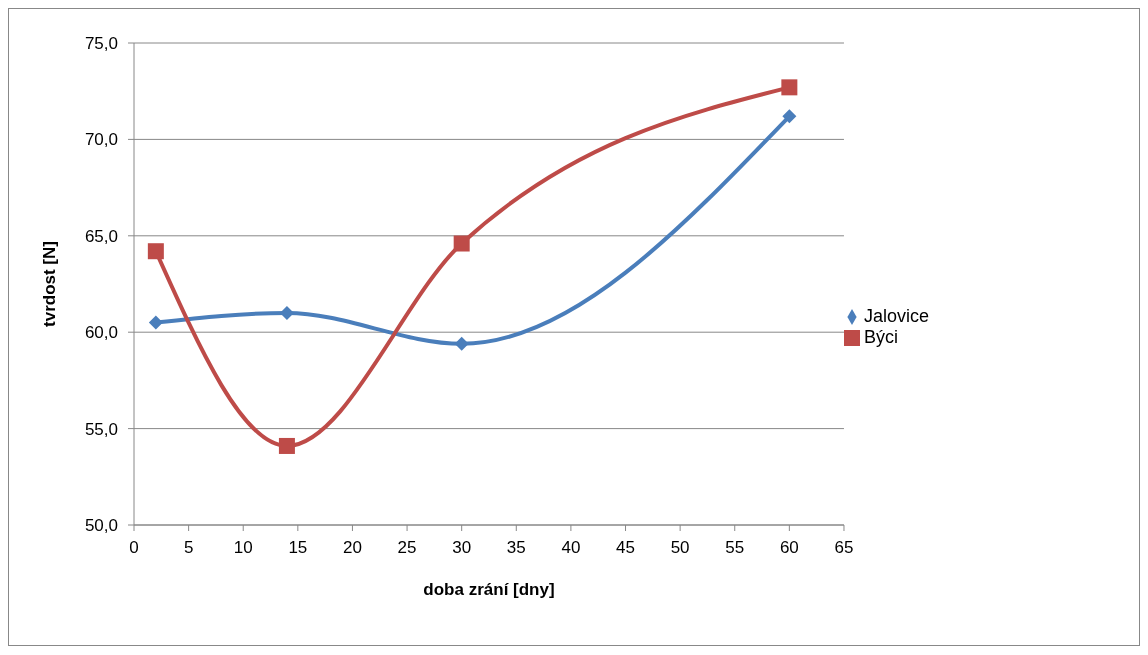  I want to click on x-tick-label: 50, so click(680, 548).